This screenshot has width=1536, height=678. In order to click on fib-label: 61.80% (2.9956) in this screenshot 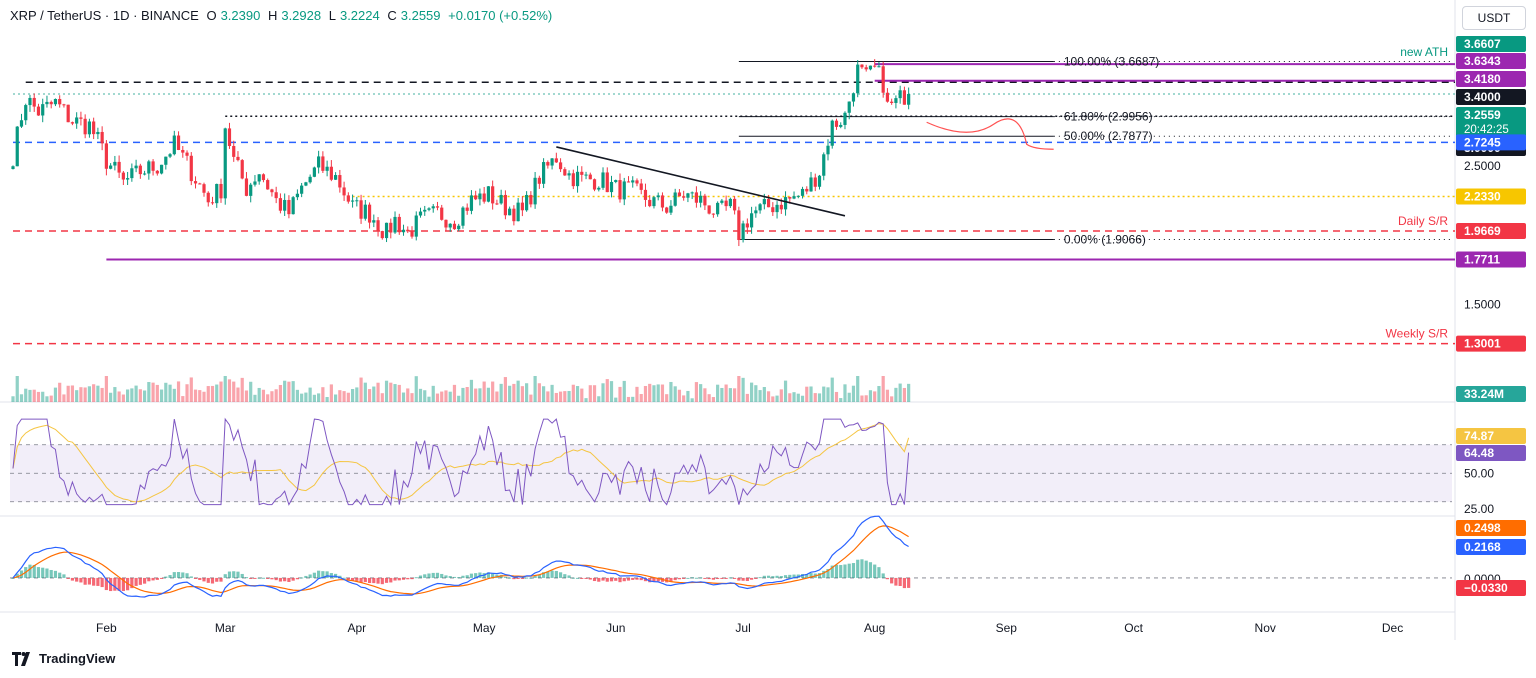, I will do `click(1108, 117)`.